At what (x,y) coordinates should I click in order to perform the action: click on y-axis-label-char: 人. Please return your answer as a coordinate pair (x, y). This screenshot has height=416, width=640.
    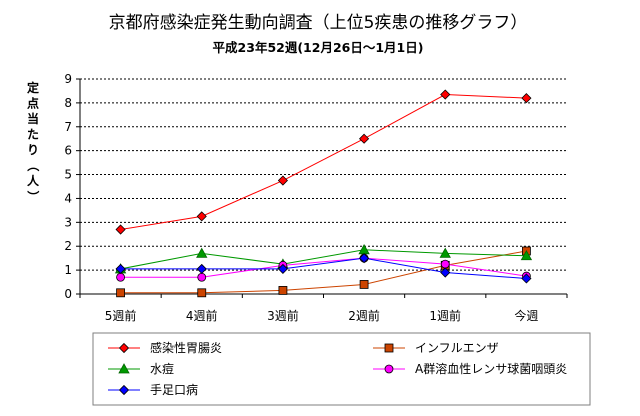
    Looking at the image, I should click on (33, 180).